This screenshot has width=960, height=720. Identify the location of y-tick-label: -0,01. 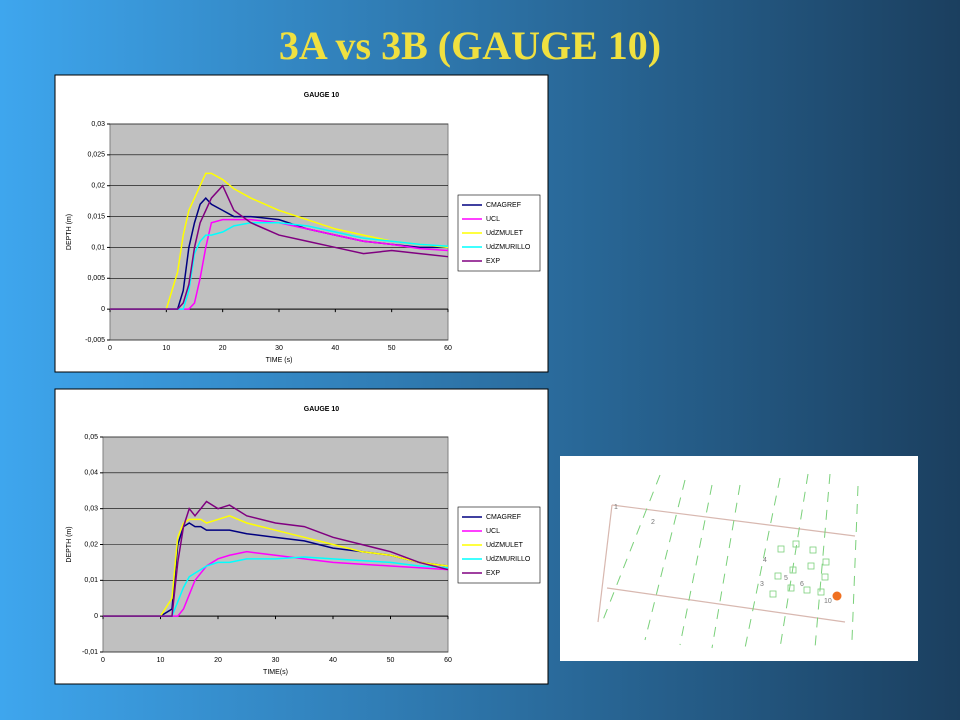
(90, 652).